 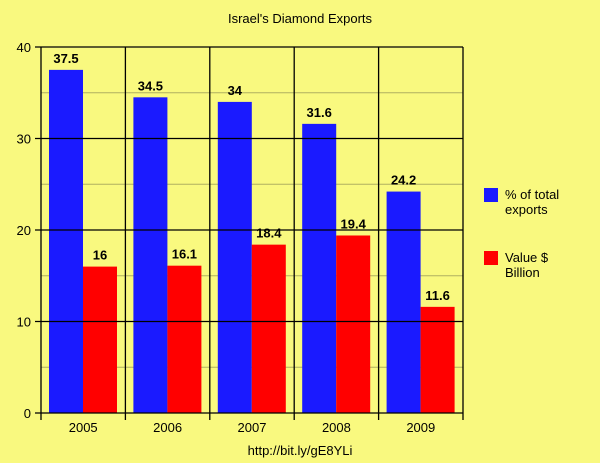 What do you see at coordinates (83, 427) in the screenshot?
I see `x-tick-label: 2005` at bounding box center [83, 427].